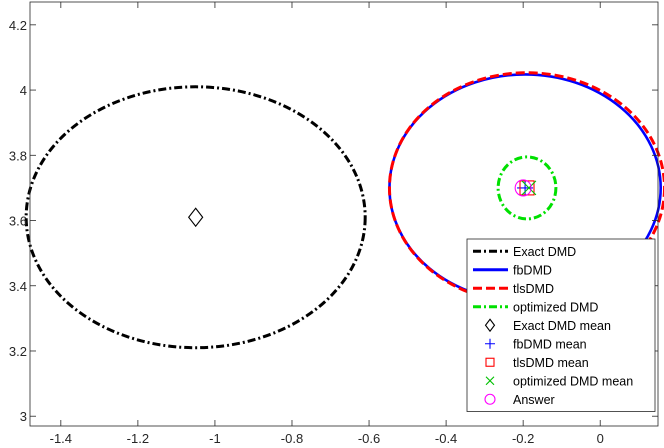  What do you see at coordinates (18, 351) in the screenshot?
I see `y-tick-label: 3.2` at bounding box center [18, 351].